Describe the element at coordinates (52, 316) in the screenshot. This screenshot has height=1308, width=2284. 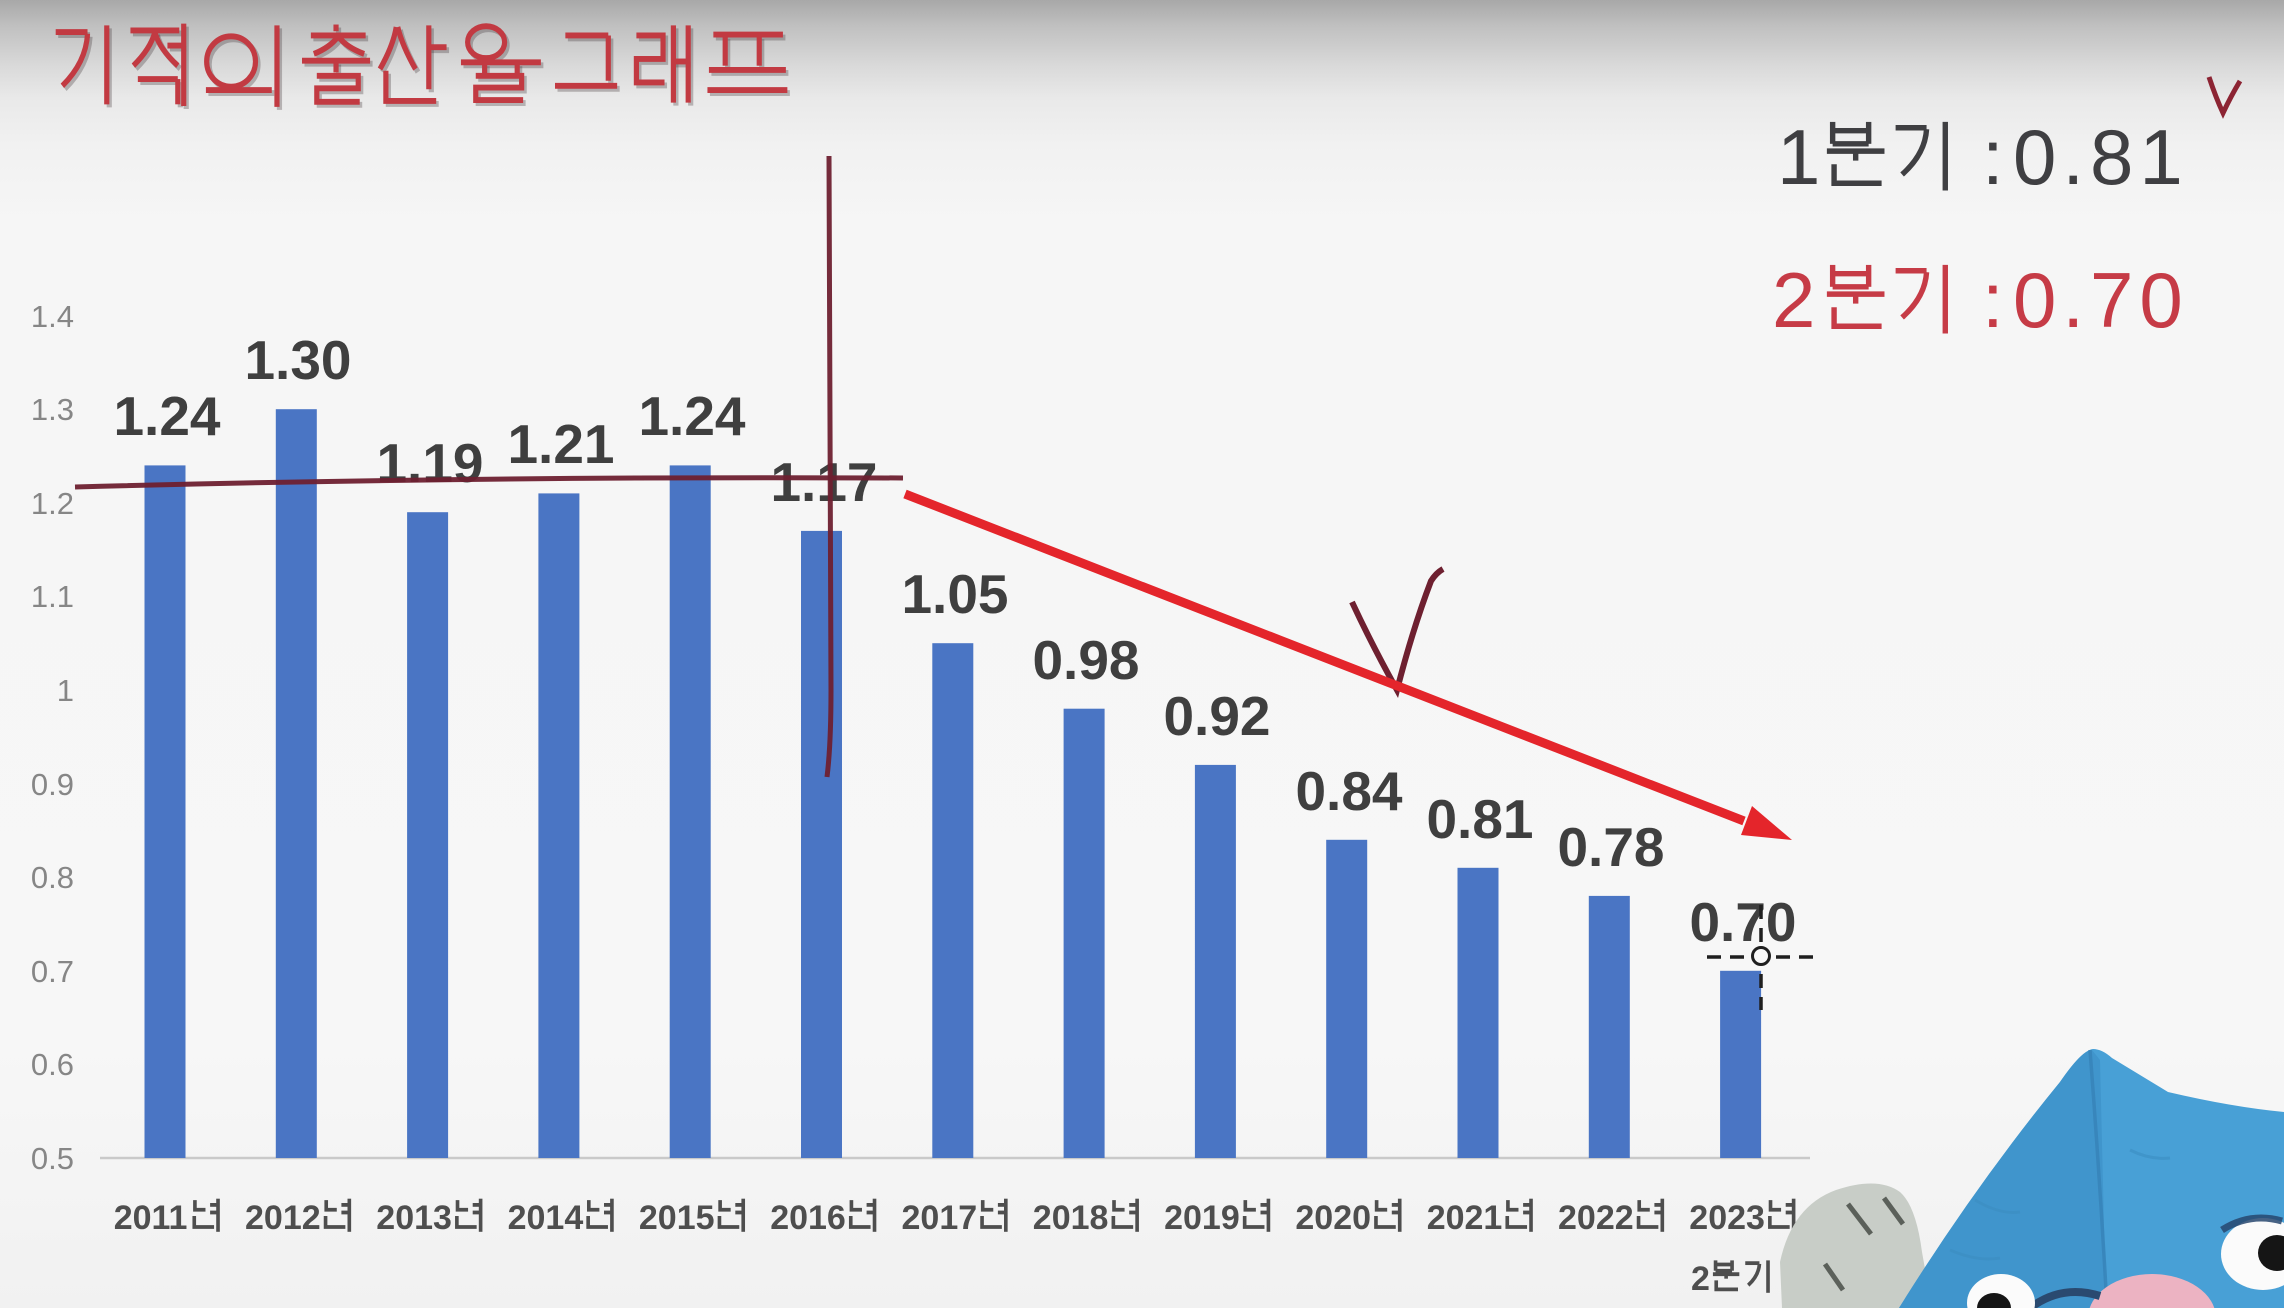
I see `svg-text: 1.4` at that location.